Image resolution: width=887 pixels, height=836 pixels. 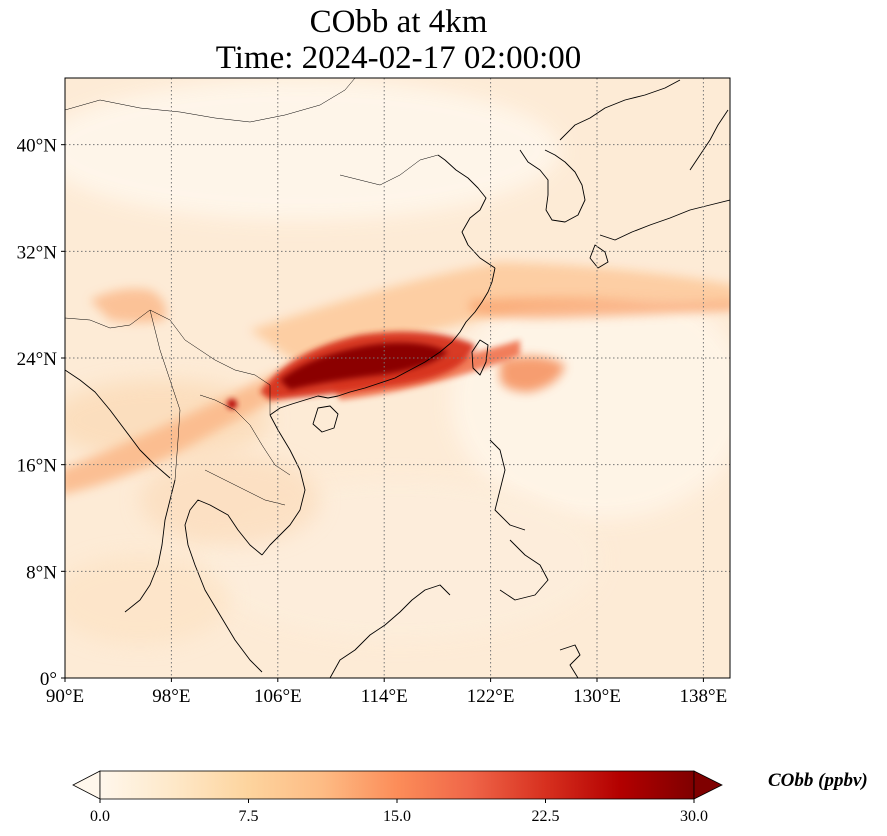 I want to click on russia-coast, so click(x=620, y=110).